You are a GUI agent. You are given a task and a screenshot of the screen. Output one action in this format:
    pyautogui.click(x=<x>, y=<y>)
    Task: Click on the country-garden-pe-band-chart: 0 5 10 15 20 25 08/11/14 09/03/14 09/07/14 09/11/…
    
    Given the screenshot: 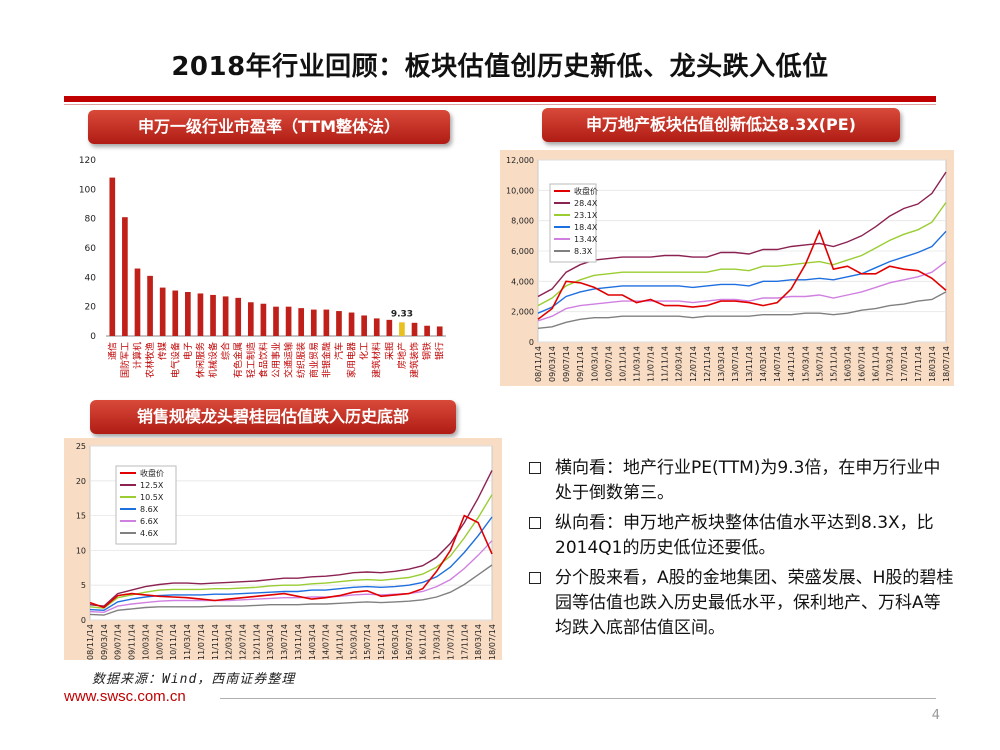 What is the action you would take?
    pyautogui.click(x=283, y=549)
    